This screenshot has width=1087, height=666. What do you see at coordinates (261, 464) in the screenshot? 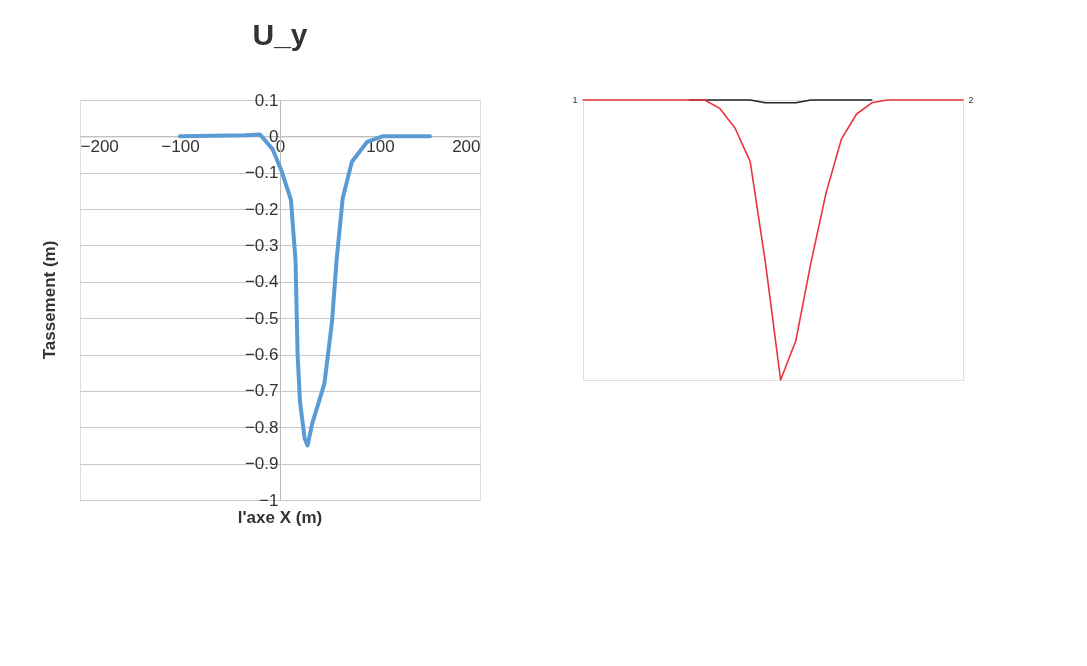
I see `y-tick-label: −0.9` at bounding box center [261, 464].